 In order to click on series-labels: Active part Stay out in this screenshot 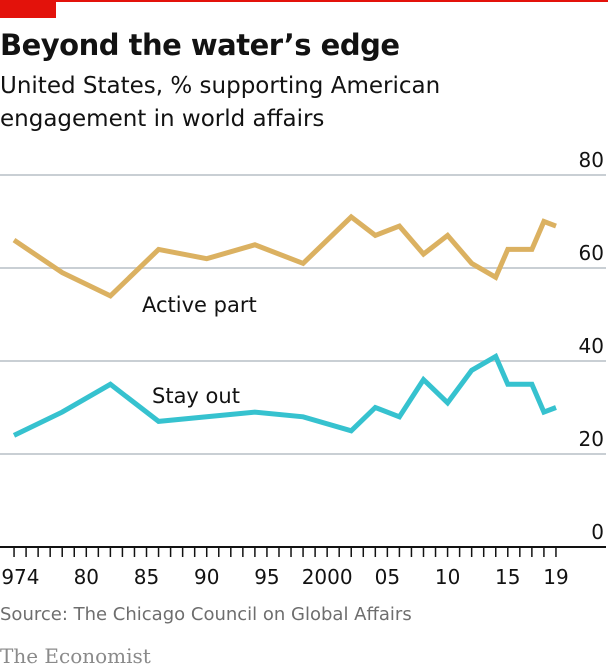, I will do `click(199, 350)`.